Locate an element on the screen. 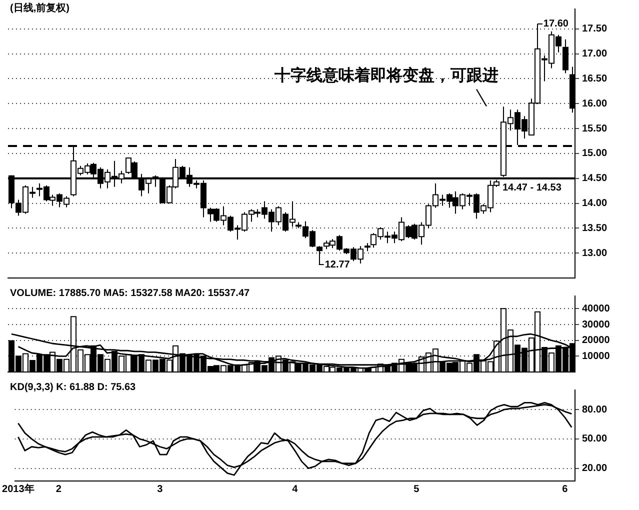  y-tick-label: 16.00 is located at coordinates (595, 104).